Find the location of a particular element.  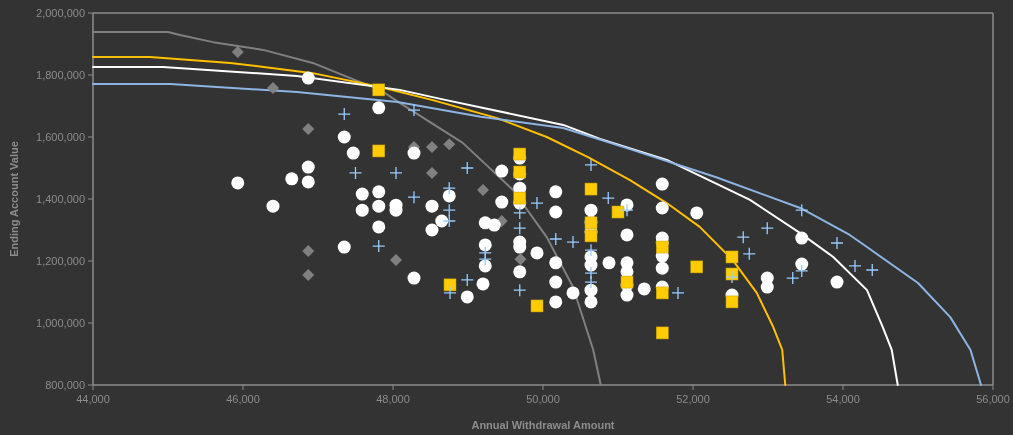

y-tick-label: 1,600,000 is located at coordinates (60, 137).